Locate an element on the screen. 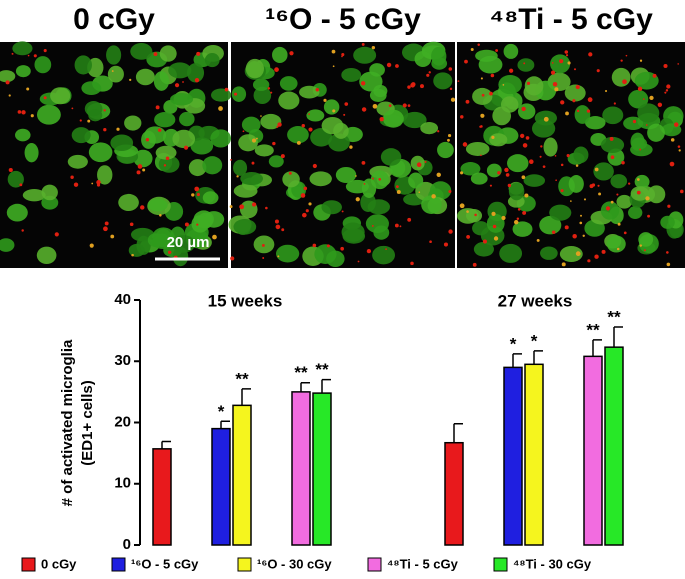 The height and width of the screenshot is (579, 685). legend-label: ⁴⁸Ti - 30 cGy is located at coordinates (552, 563).